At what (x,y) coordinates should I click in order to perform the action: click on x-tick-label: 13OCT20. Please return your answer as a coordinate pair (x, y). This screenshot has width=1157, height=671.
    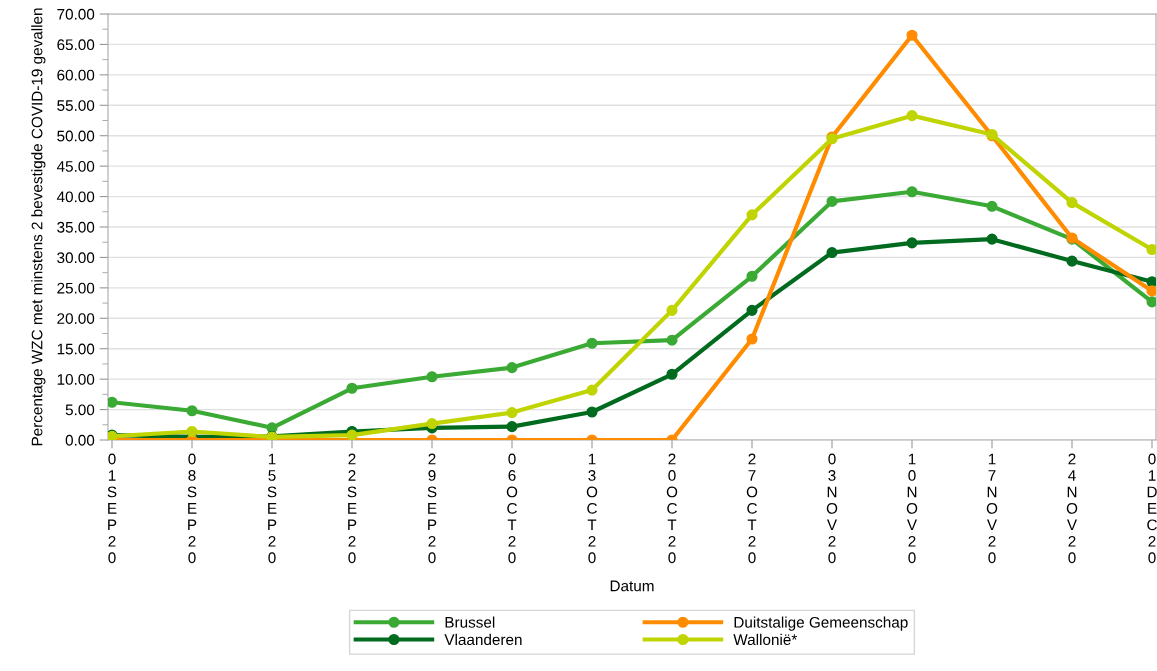
    Looking at the image, I should click on (592, 508).